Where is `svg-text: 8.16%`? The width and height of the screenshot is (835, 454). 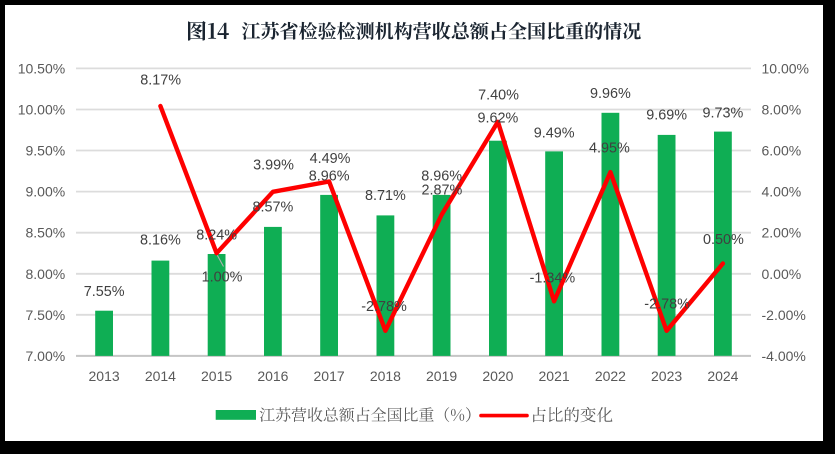
svg-text: 8.16% is located at coordinates (160, 240).